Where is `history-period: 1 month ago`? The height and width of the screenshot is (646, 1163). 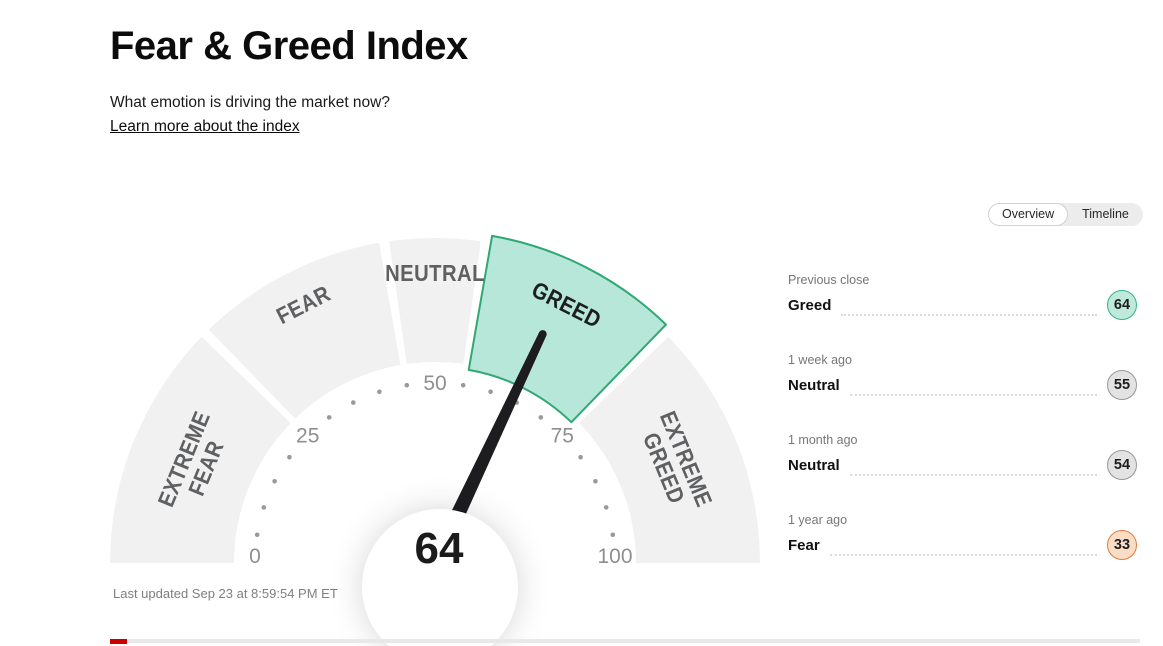
history-period: 1 month ago is located at coordinates (823, 440).